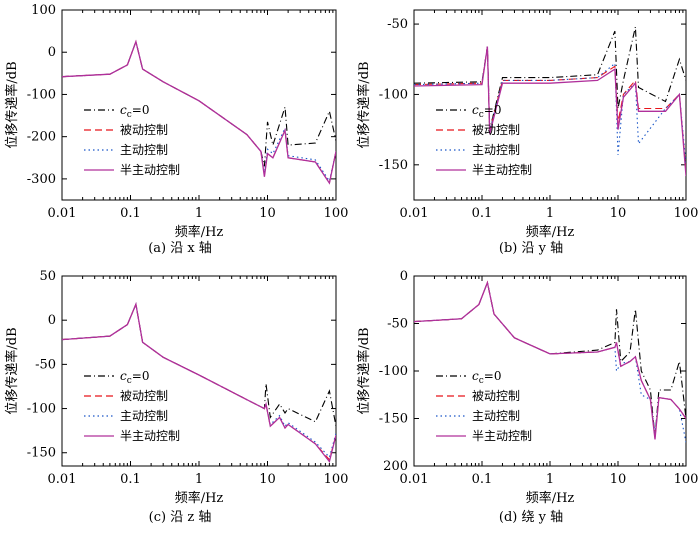  I want to click on y-tick-label: 50, so click(47, 276).